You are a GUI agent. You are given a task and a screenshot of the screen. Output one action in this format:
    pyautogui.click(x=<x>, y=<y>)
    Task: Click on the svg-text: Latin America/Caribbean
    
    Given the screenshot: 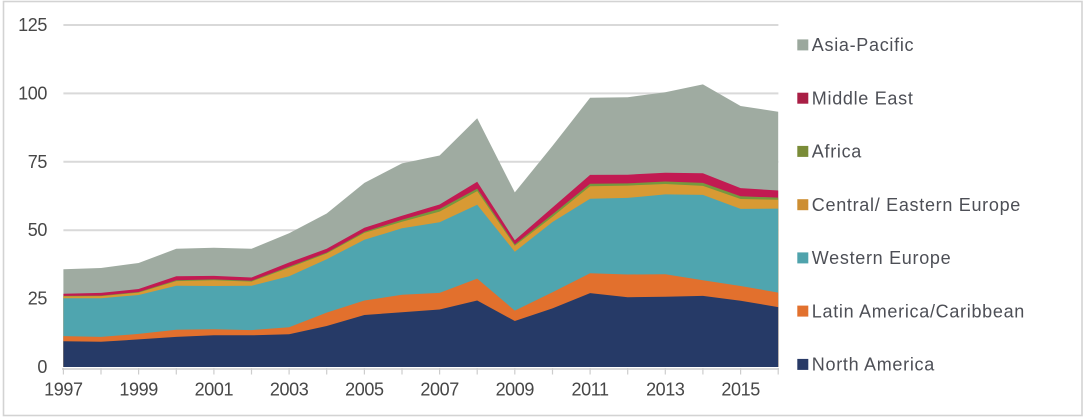 What is the action you would take?
    pyautogui.click(x=918, y=311)
    